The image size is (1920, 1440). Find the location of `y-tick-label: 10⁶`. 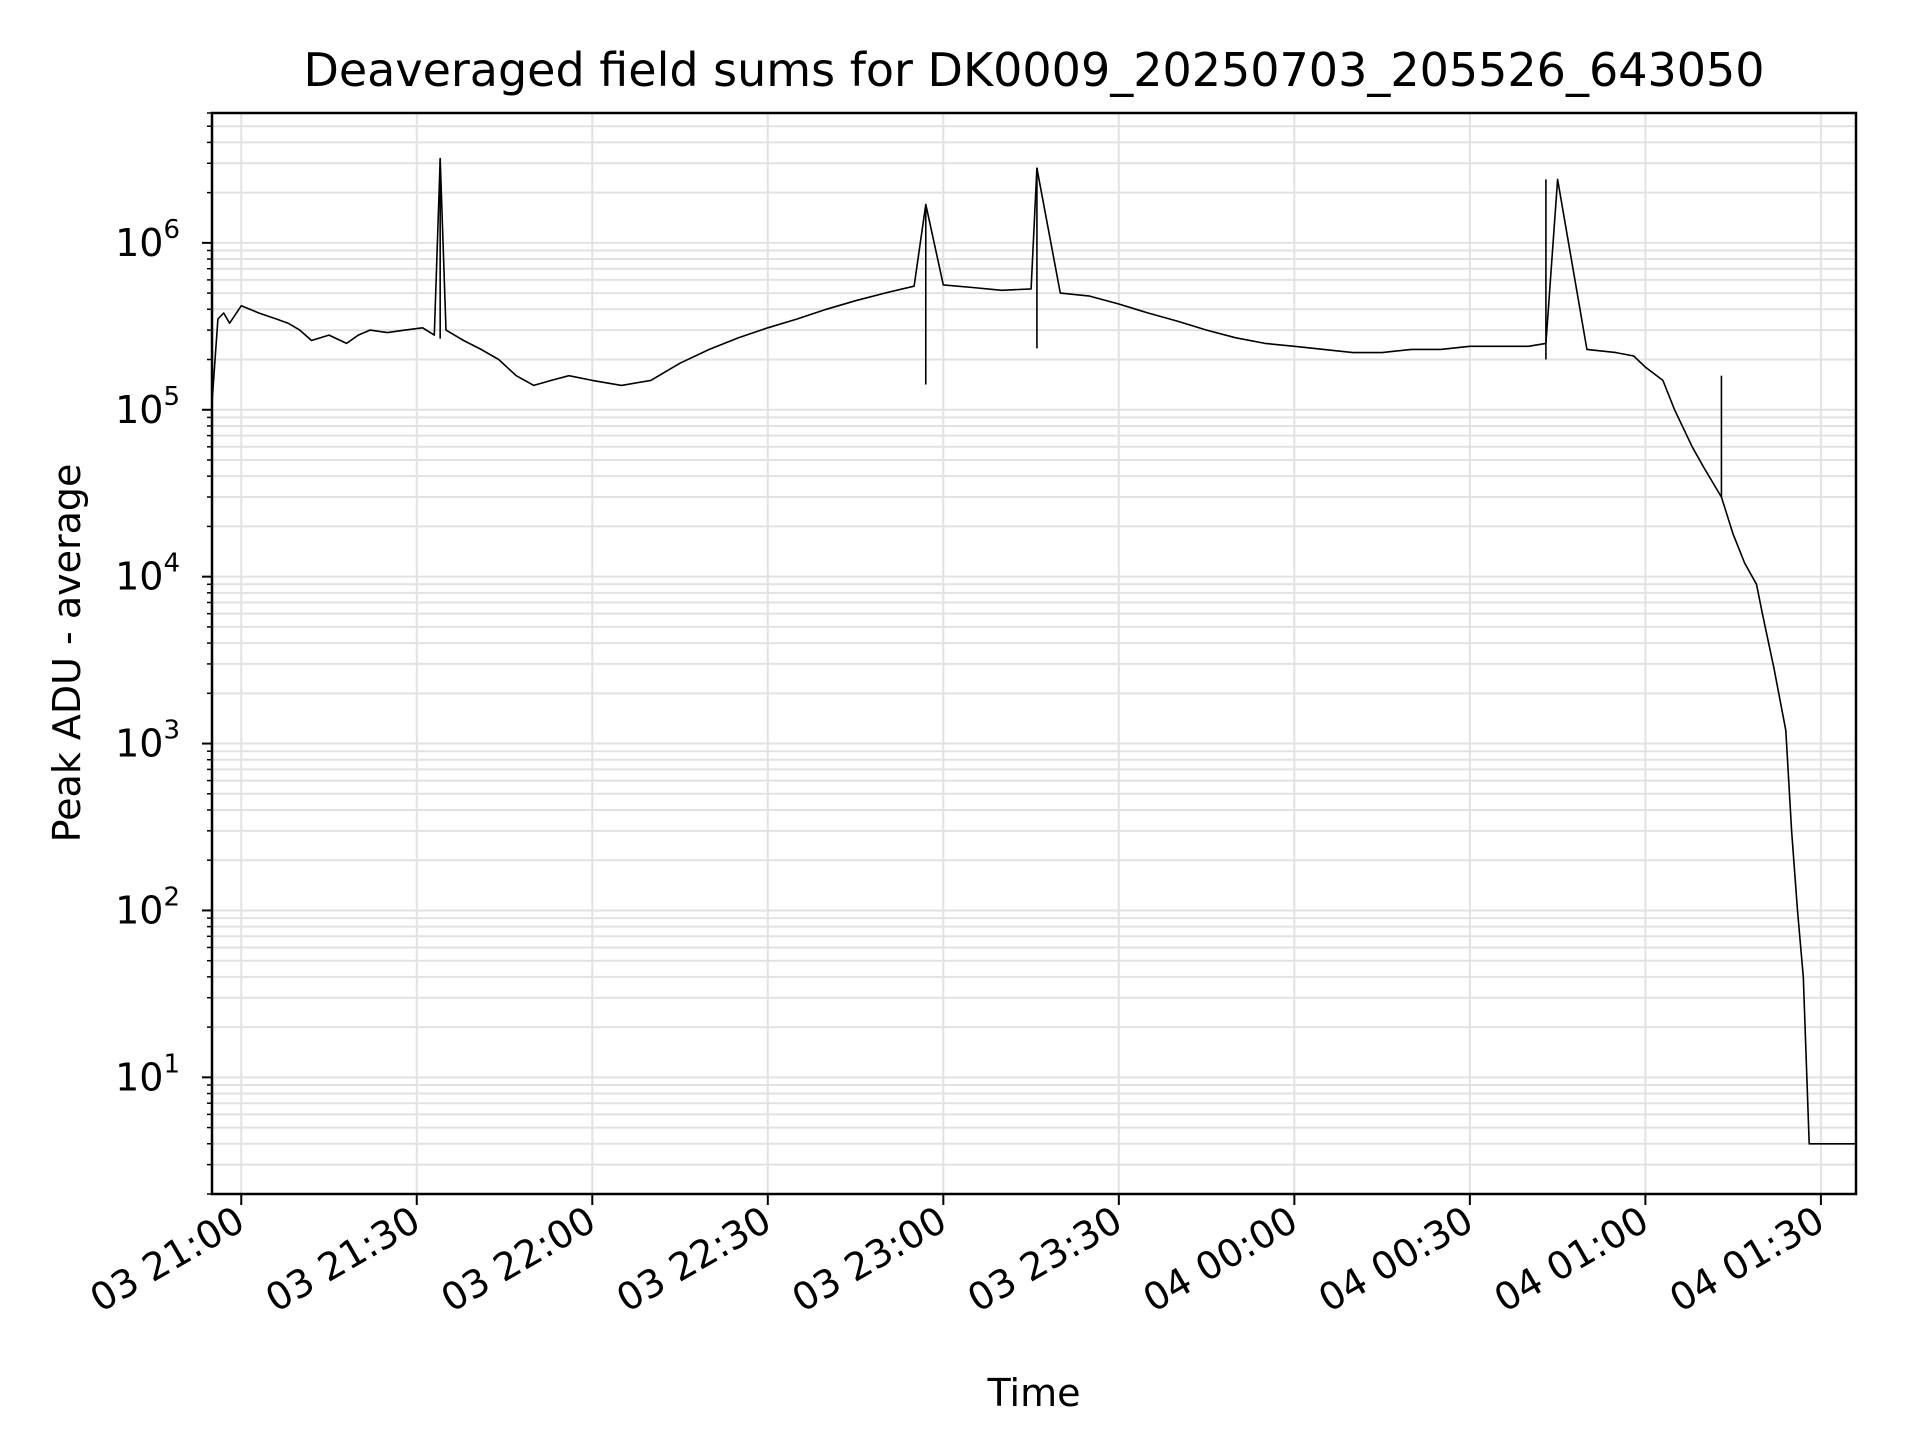

y-tick-label: 10⁶ is located at coordinates (147, 240).